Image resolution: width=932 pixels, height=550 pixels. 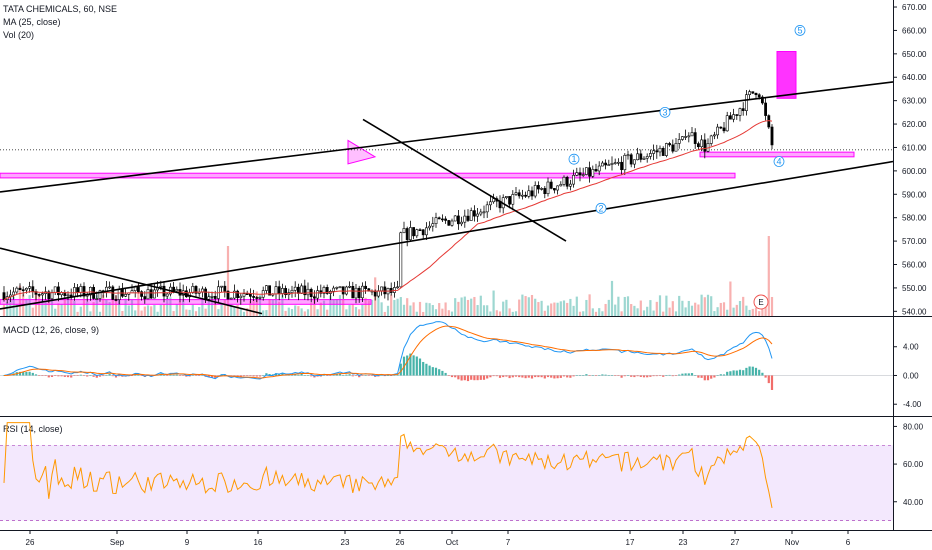 I want to click on price-tick-label: 630.00, so click(x=914, y=101).